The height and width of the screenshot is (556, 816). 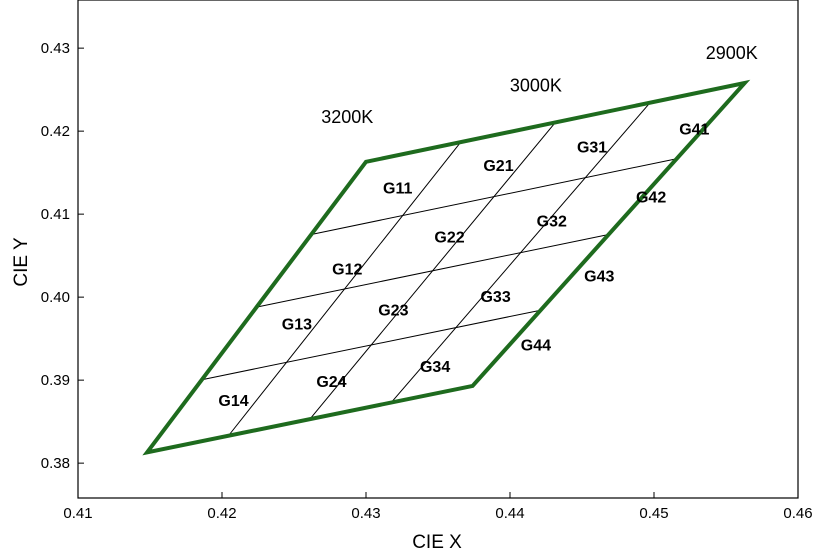 What do you see at coordinates (449, 237) in the screenshot?
I see `bin-label-g22: G22` at bounding box center [449, 237].